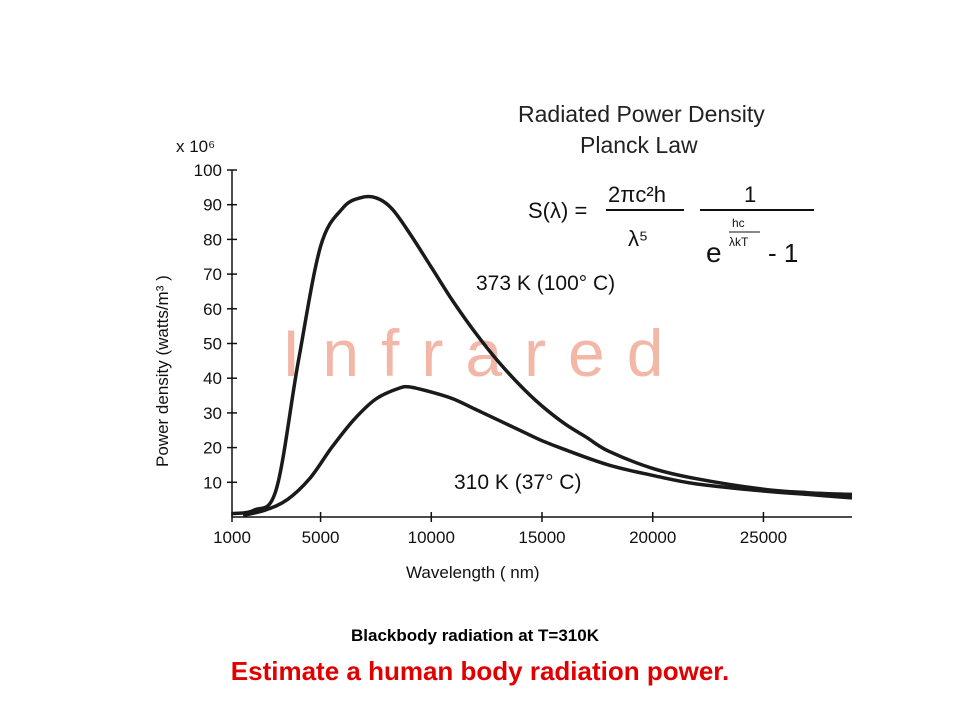 The height and width of the screenshot is (720, 960). What do you see at coordinates (547, 451) in the screenshot?
I see `series-line-310k` at bounding box center [547, 451].